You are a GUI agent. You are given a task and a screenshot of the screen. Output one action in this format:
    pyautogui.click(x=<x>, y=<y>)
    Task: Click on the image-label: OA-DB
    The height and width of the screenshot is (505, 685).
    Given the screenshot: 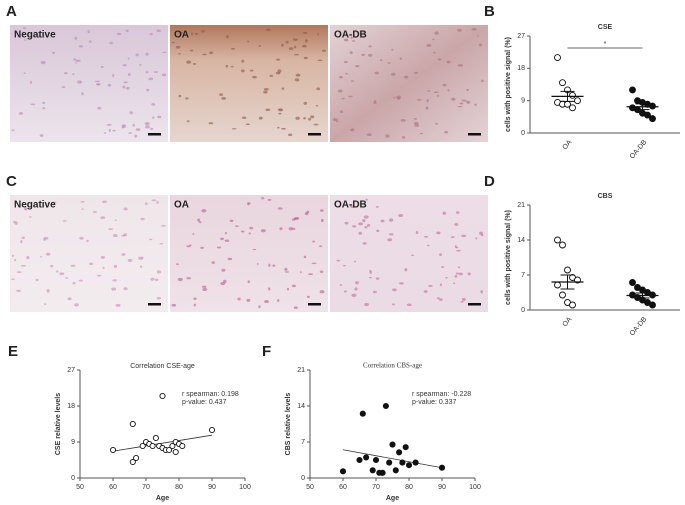 What is the action you would take?
    pyautogui.click(x=350, y=205)
    